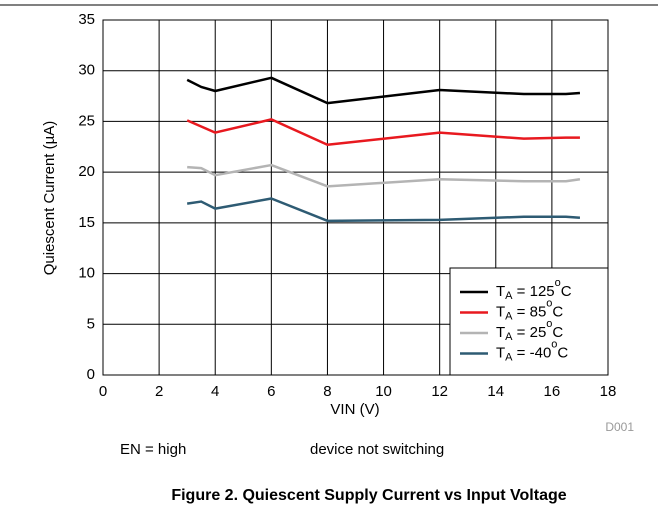 The image size is (658, 510). Describe the element at coordinates (529, 330) in the screenshot. I see `legend-label: TA = 25oC` at that location.